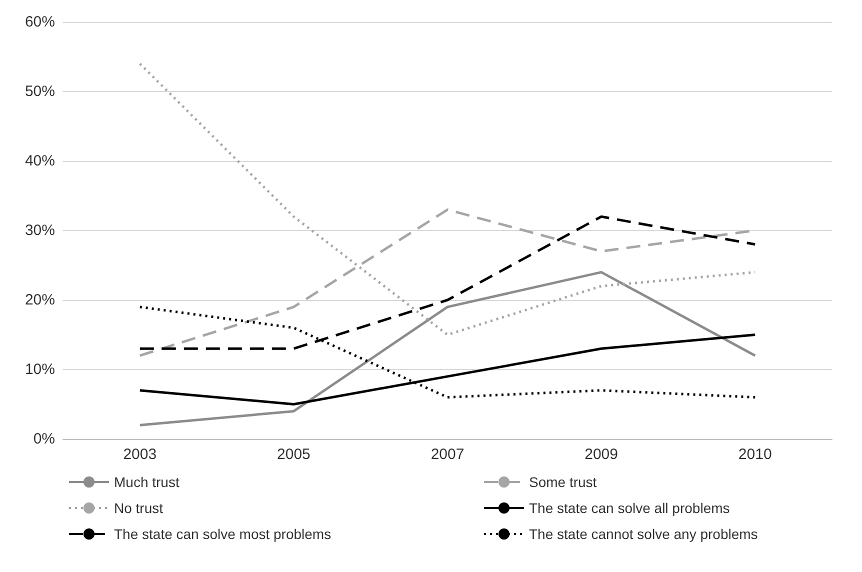 The image size is (862, 572). Describe the element at coordinates (39, 300) in the screenshot. I see `y-tick-label: 20%` at that location.